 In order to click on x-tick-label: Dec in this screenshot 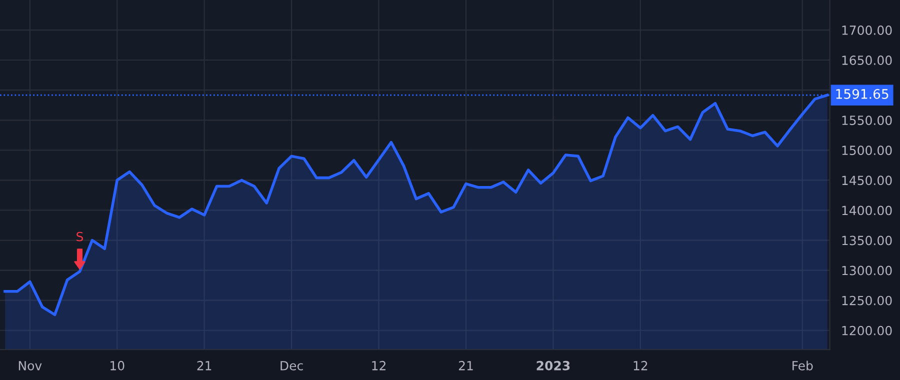, I will do `click(291, 365)`.